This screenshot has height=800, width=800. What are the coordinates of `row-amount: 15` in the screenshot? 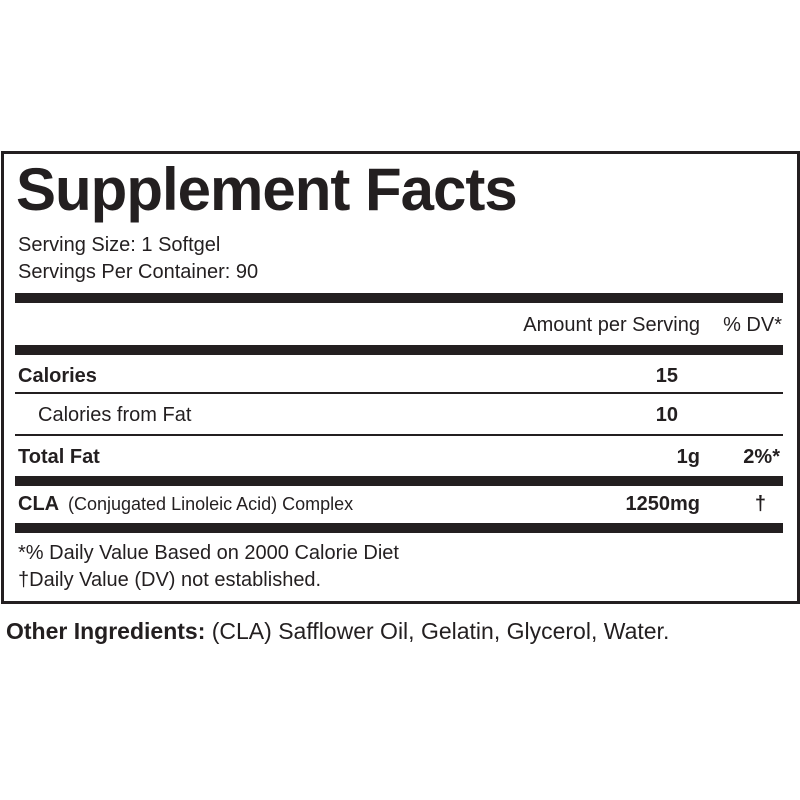 It's located at (666, 376).